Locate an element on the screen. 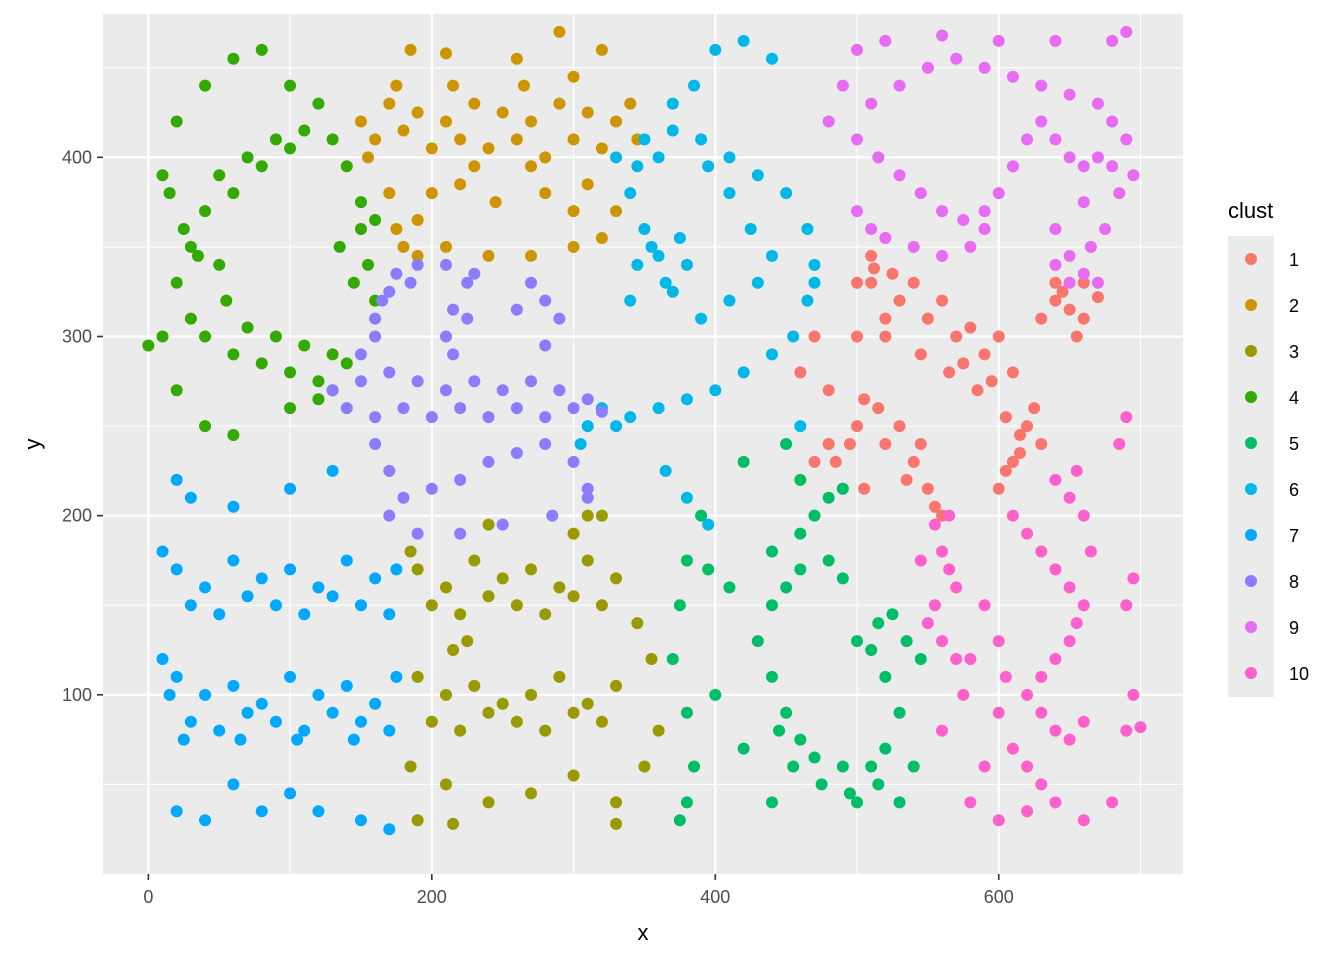 The image size is (1344, 960). legend-label-2: 2 is located at coordinates (1294, 306).